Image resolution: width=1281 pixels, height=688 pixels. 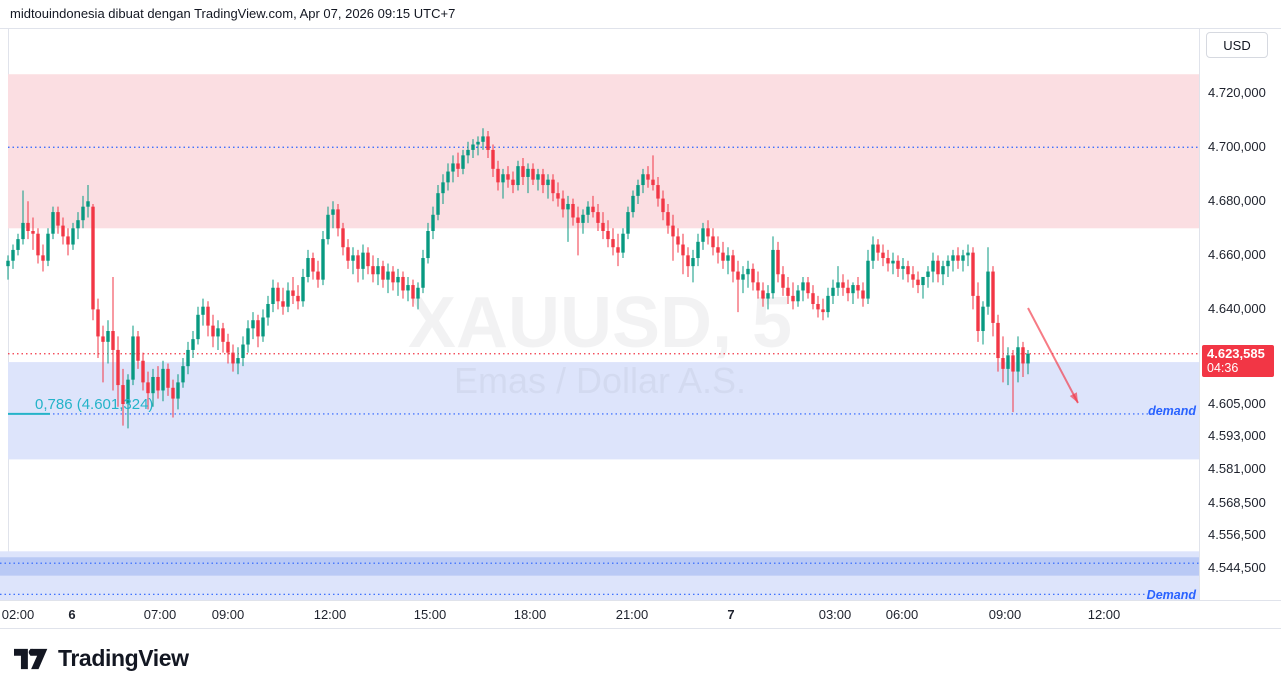 What do you see at coordinates (1237, 535) in the screenshot?
I see `price-tick: 4.556,500` at bounding box center [1237, 535].